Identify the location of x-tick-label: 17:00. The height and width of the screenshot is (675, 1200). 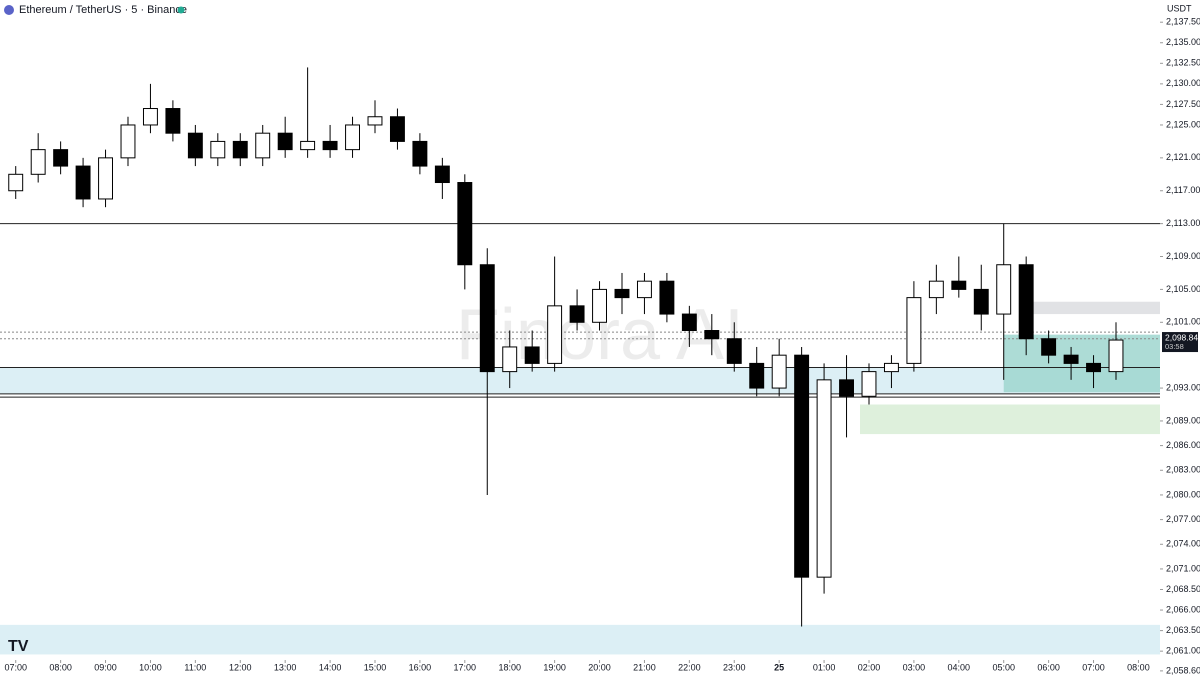
(465, 667).